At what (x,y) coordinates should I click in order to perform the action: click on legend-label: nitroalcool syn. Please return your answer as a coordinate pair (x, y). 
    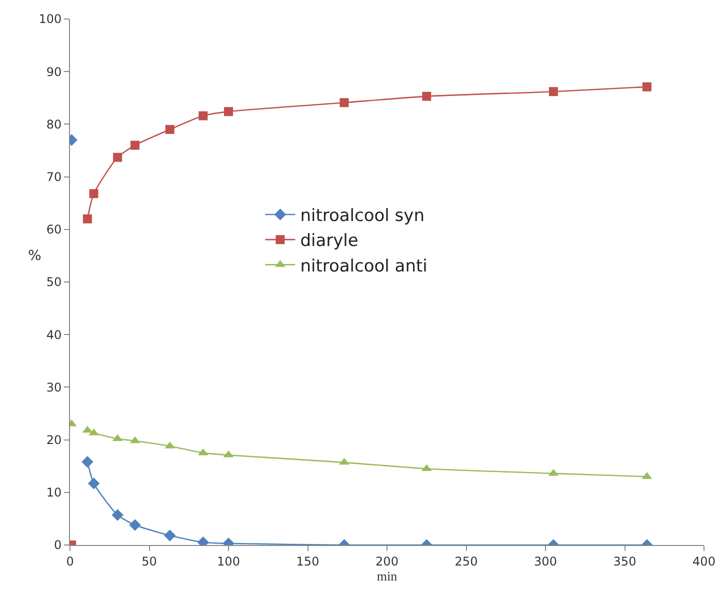
    Looking at the image, I should click on (362, 216).